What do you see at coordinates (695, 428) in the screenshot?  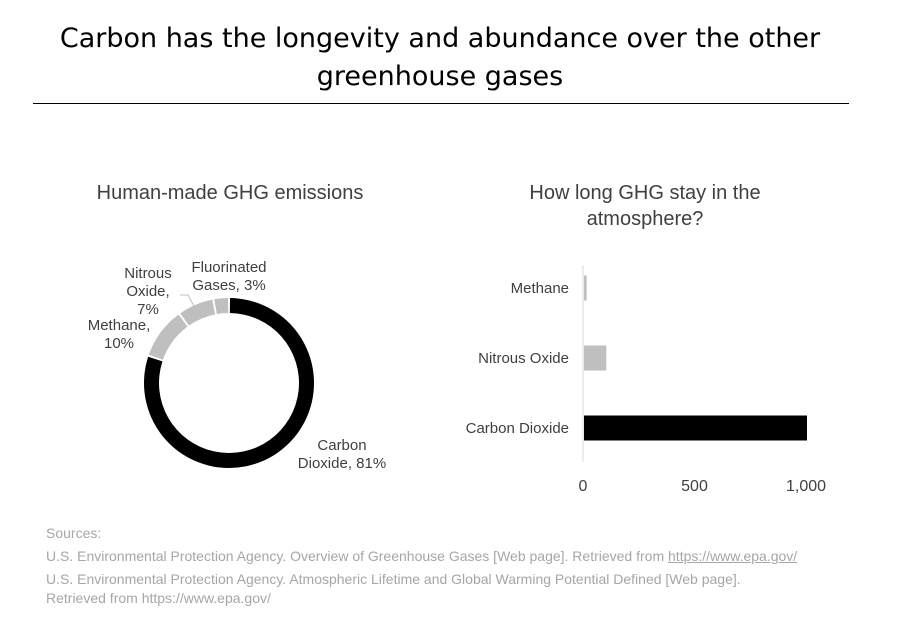 I see `bar-carbon-dioxide` at bounding box center [695, 428].